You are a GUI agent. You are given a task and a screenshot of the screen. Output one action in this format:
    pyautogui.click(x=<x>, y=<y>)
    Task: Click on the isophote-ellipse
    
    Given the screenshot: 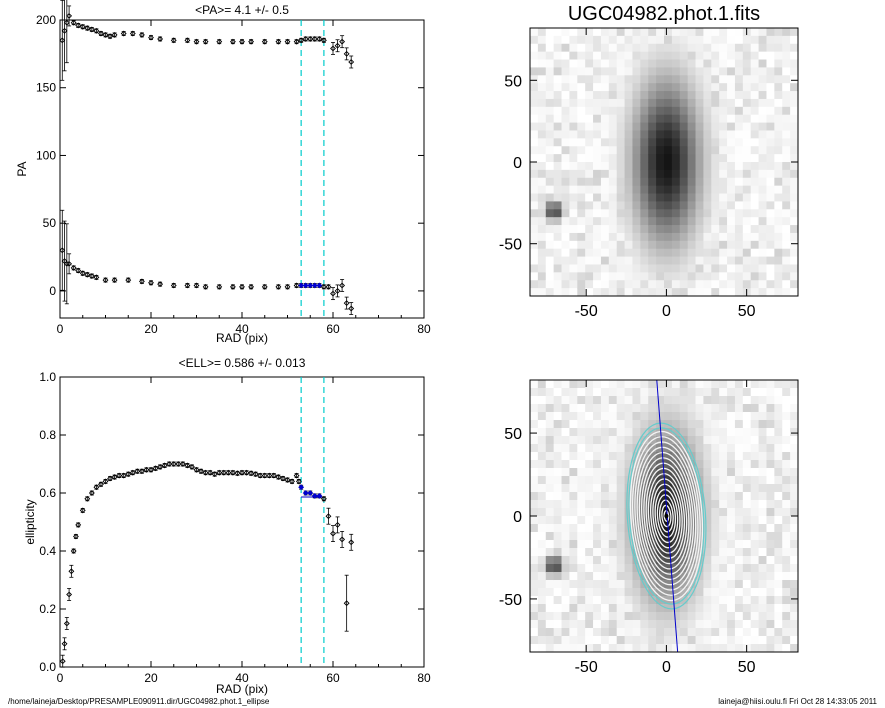 What is the action you would take?
    pyautogui.click(x=666, y=516)
    